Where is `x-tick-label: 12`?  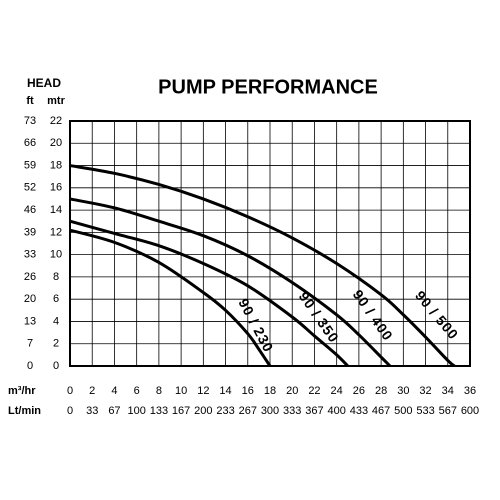
x-tick-label: 12 is located at coordinates (203, 391).